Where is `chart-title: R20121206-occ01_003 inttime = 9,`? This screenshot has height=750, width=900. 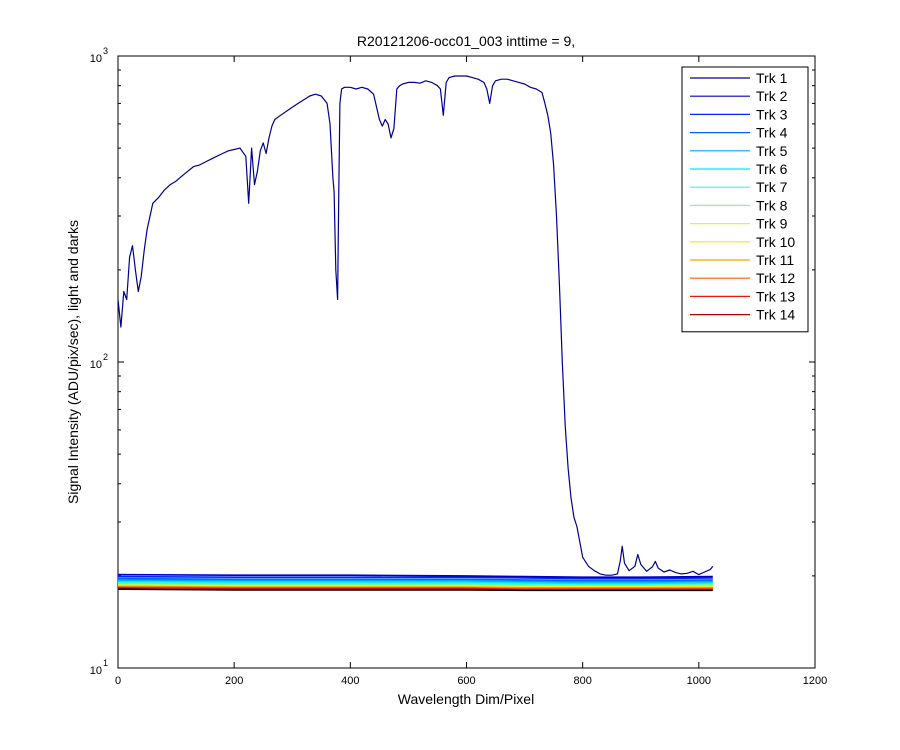
chart-title: R20121206-occ01_003 inttime = 9, is located at coordinates (466, 41).